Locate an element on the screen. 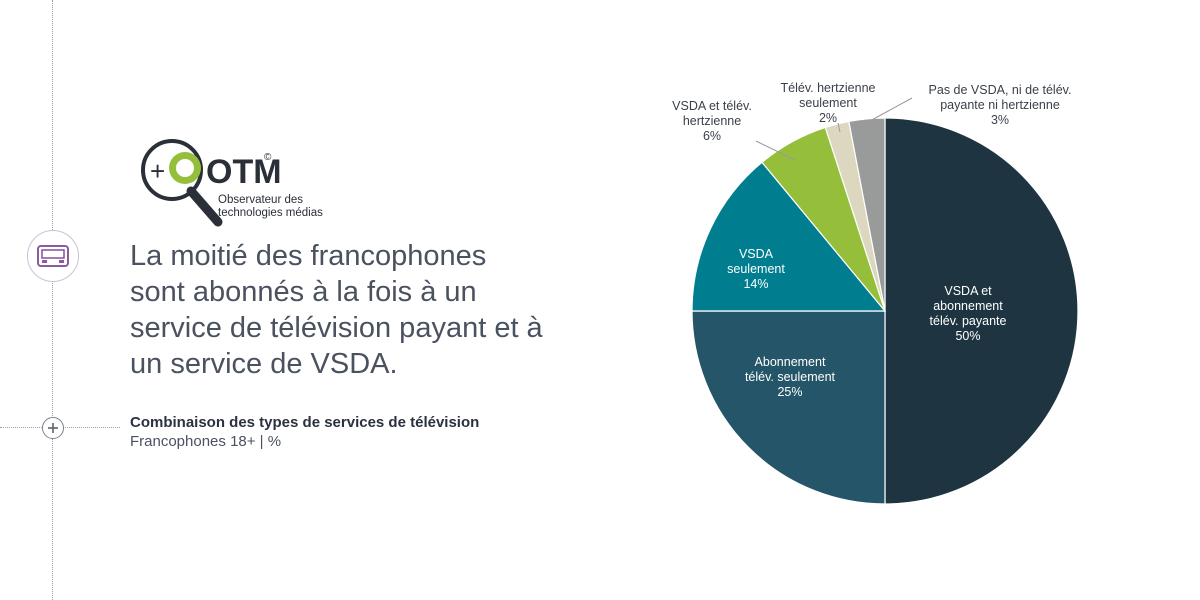 The width and height of the screenshot is (1200, 600). screen-icon is located at coordinates (53, 256).